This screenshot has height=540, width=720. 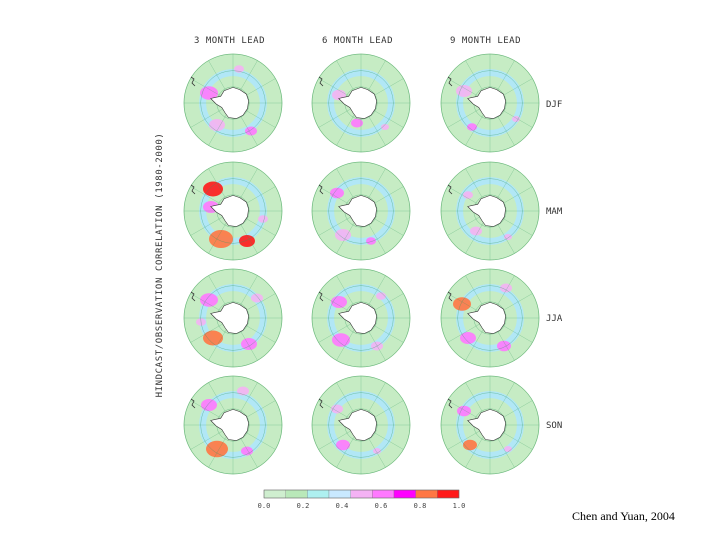 I want to click on colorbar-tick-5: 1.0, so click(x=459, y=506).